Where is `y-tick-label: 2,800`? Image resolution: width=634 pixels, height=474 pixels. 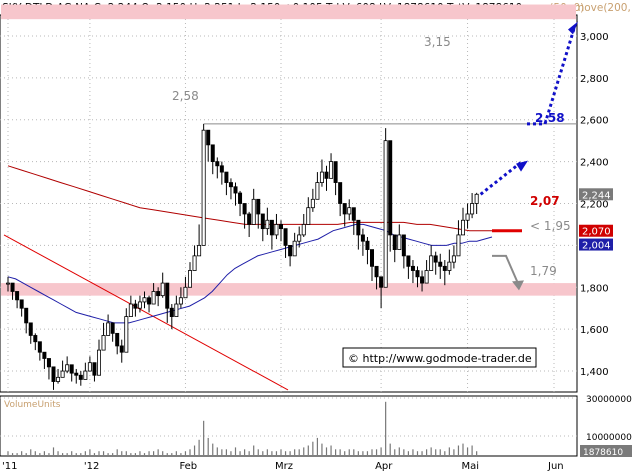 y-tick-label: 2,800 is located at coordinates (594, 79).